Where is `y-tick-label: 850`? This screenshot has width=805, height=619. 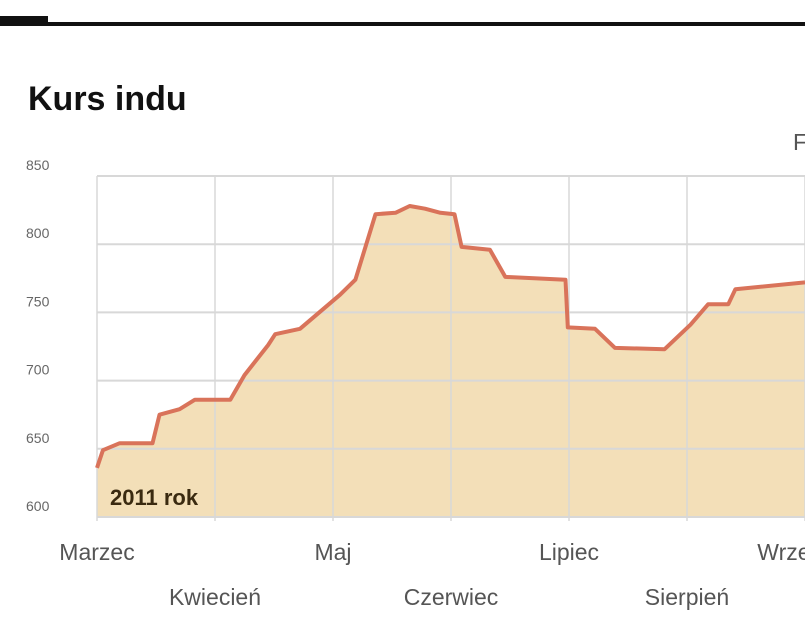
y-tick-label: 850 is located at coordinates (38, 165).